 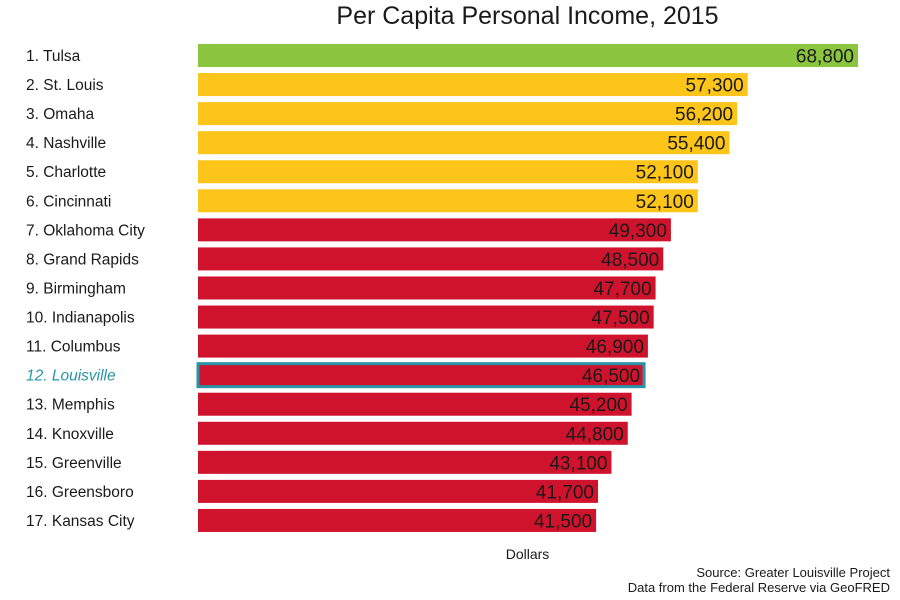 What do you see at coordinates (665, 202) in the screenshot?
I see `value-label-cincinnati: 52,100` at bounding box center [665, 202].